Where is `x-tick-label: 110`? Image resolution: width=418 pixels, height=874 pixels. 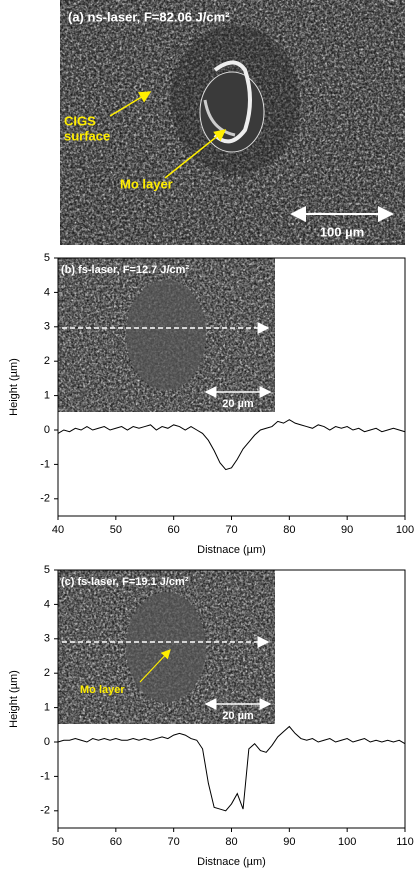
x-tick-label: 110 is located at coordinates (405, 842).